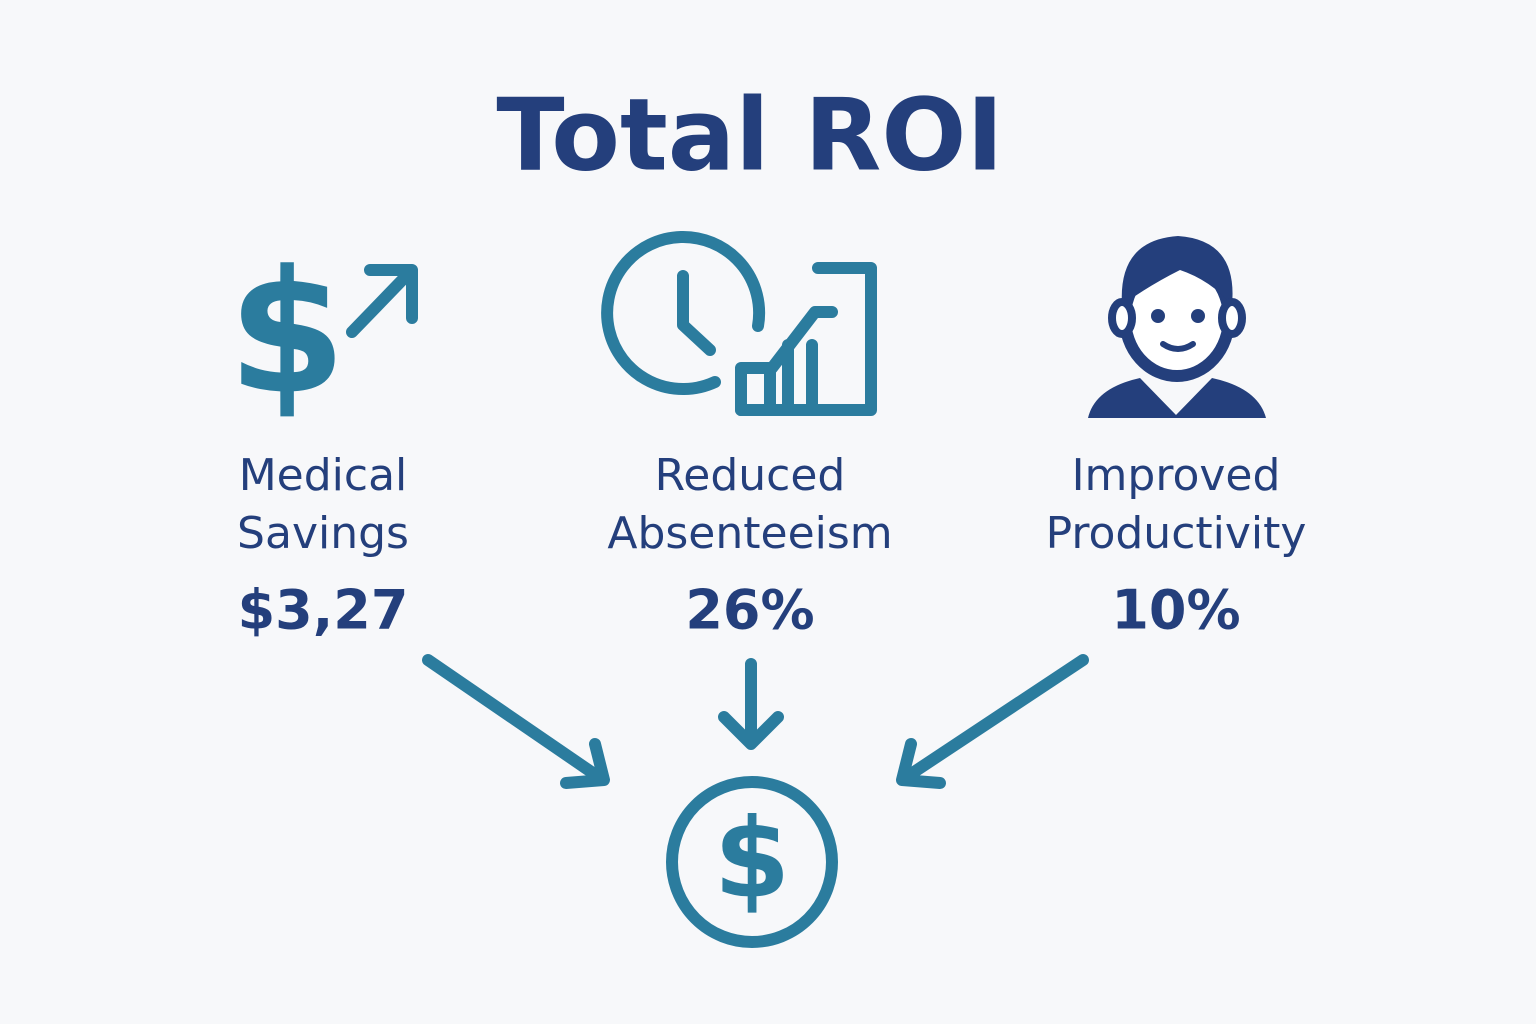 Image resolution: width=1536 pixels, height=1024 pixels. I want to click on item-label: Savings, so click(323, 533).